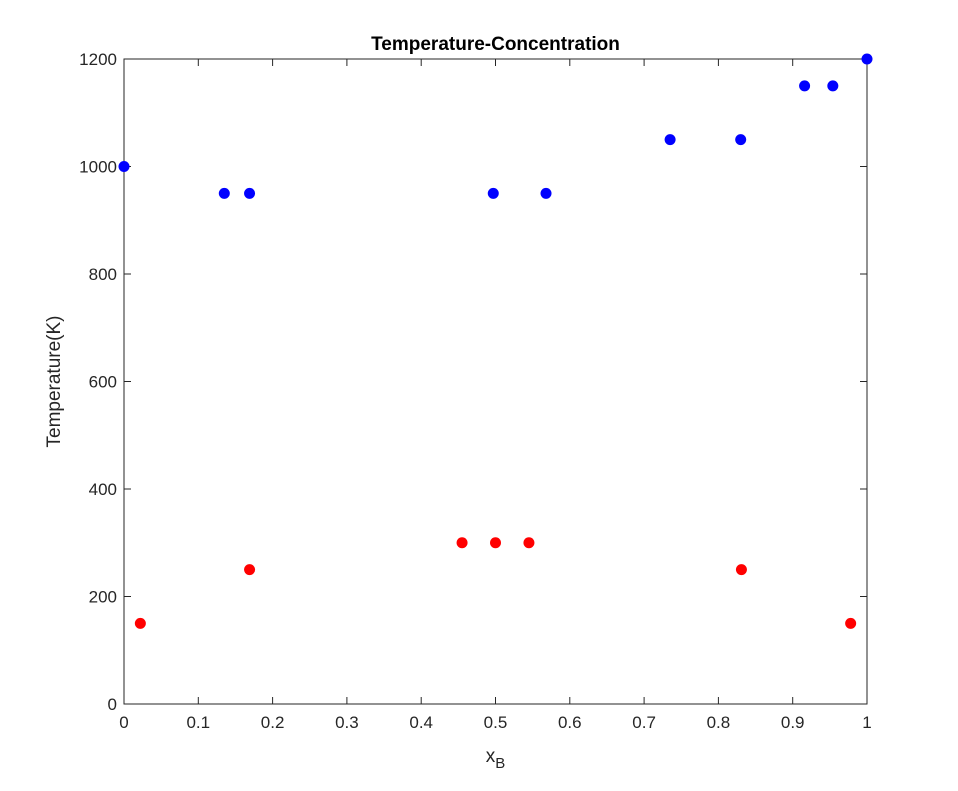 Image resolution: width=958 pixels, height=791 pixels. What do you see at coordinates (112, 704) in the screenshot?
I see `y-tick-label: 0` at bounding box center [112, 704].